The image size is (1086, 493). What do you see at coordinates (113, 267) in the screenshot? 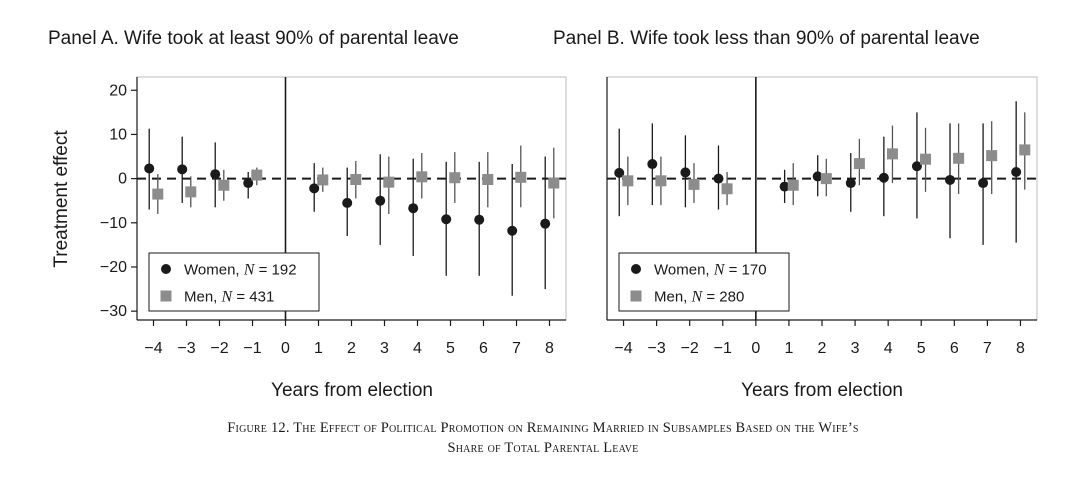
I see `panel-a-y-tick-label: −20` at bounding box center [113, 267].